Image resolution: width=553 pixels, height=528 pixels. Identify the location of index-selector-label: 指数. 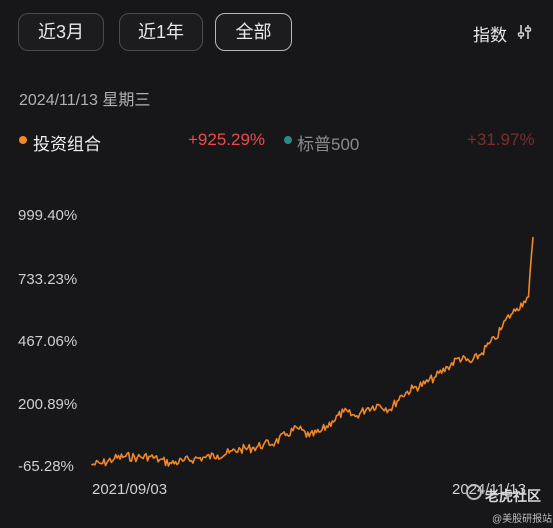
(490, 35).